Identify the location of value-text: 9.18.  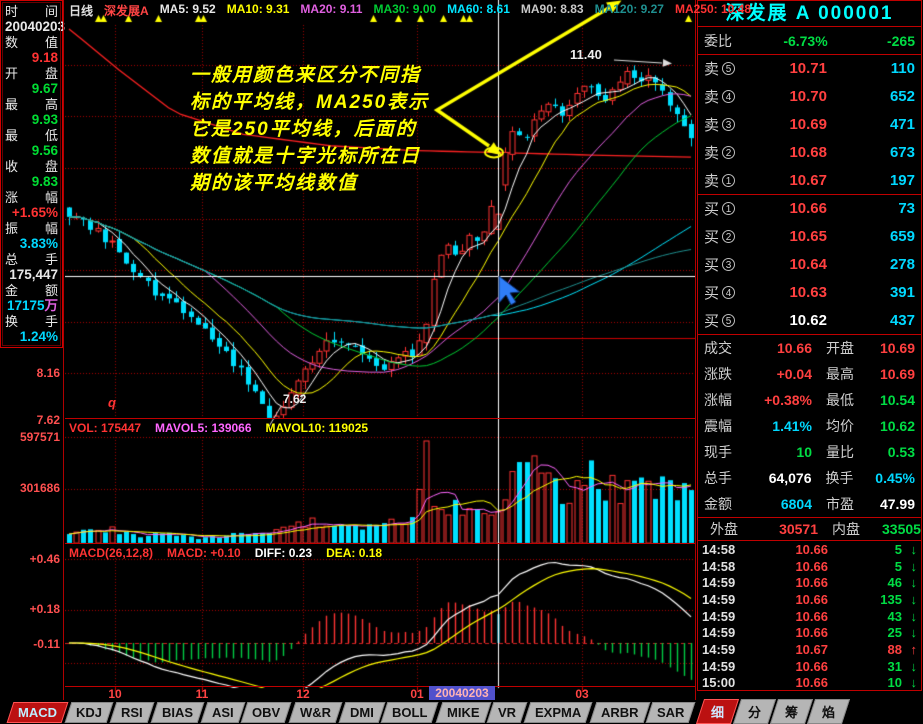
(44, 57).